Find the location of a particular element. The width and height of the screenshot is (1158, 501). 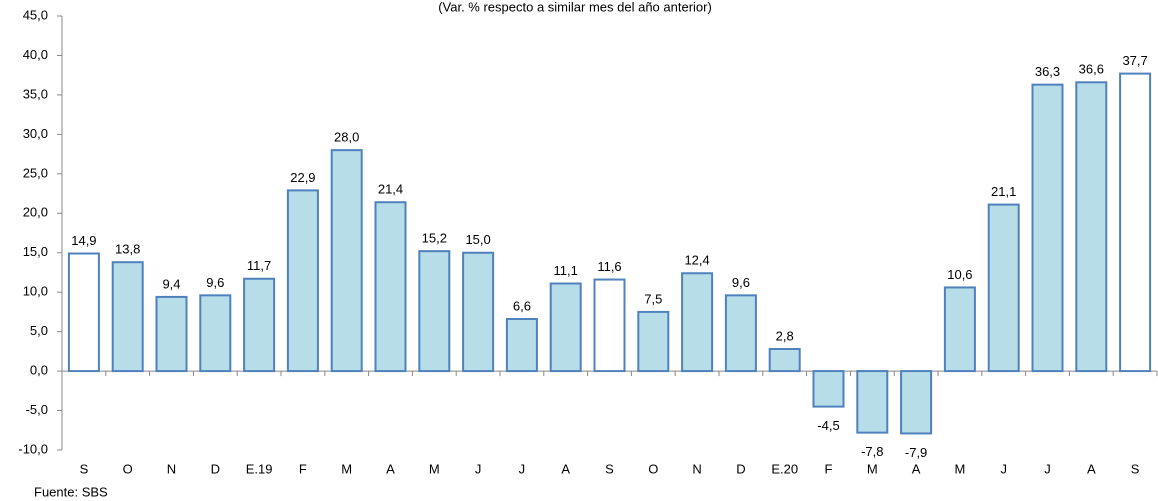

y-tick-label: 20,0 is located at coordinates (35, 212).